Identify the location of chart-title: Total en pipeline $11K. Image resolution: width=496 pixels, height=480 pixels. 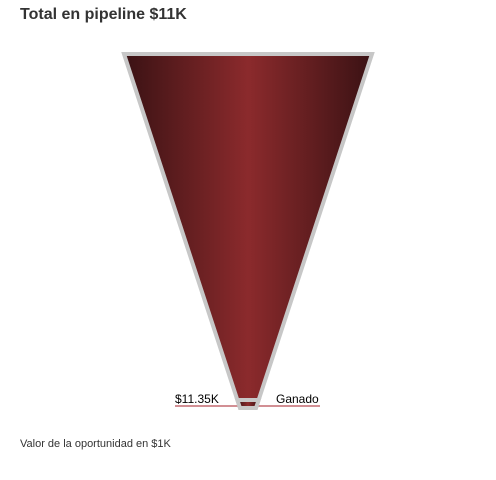
(103, 14).